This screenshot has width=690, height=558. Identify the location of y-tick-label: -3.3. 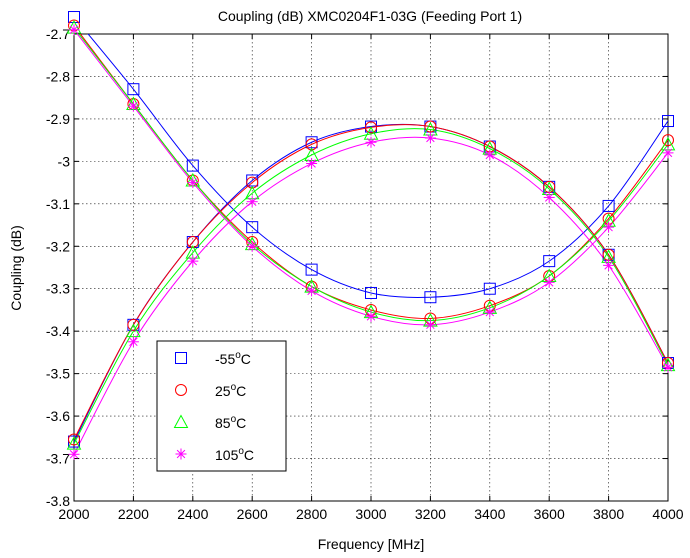
(58, 289).